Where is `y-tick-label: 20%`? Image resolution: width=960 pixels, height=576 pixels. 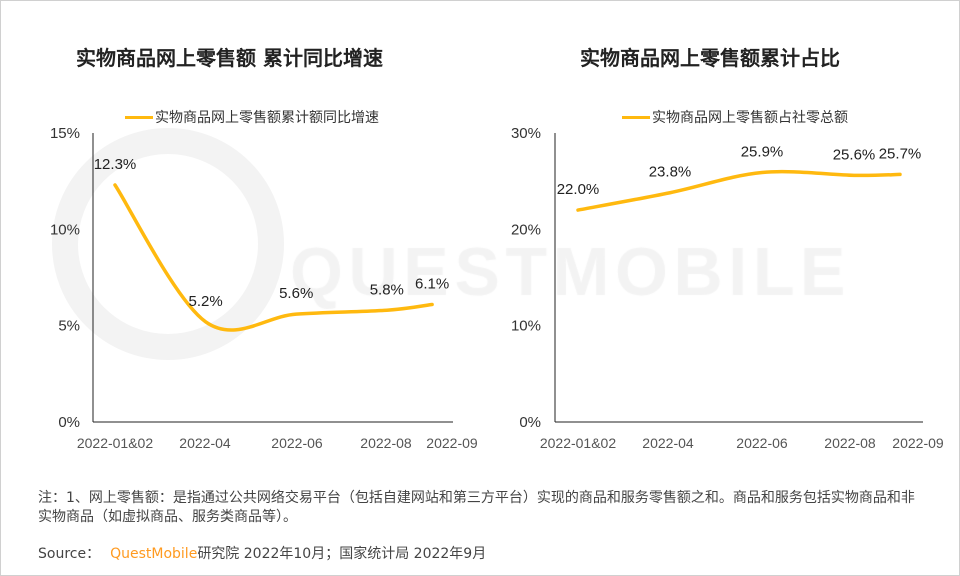 y-tick-label: 20% is located at coordinates (526, 229).